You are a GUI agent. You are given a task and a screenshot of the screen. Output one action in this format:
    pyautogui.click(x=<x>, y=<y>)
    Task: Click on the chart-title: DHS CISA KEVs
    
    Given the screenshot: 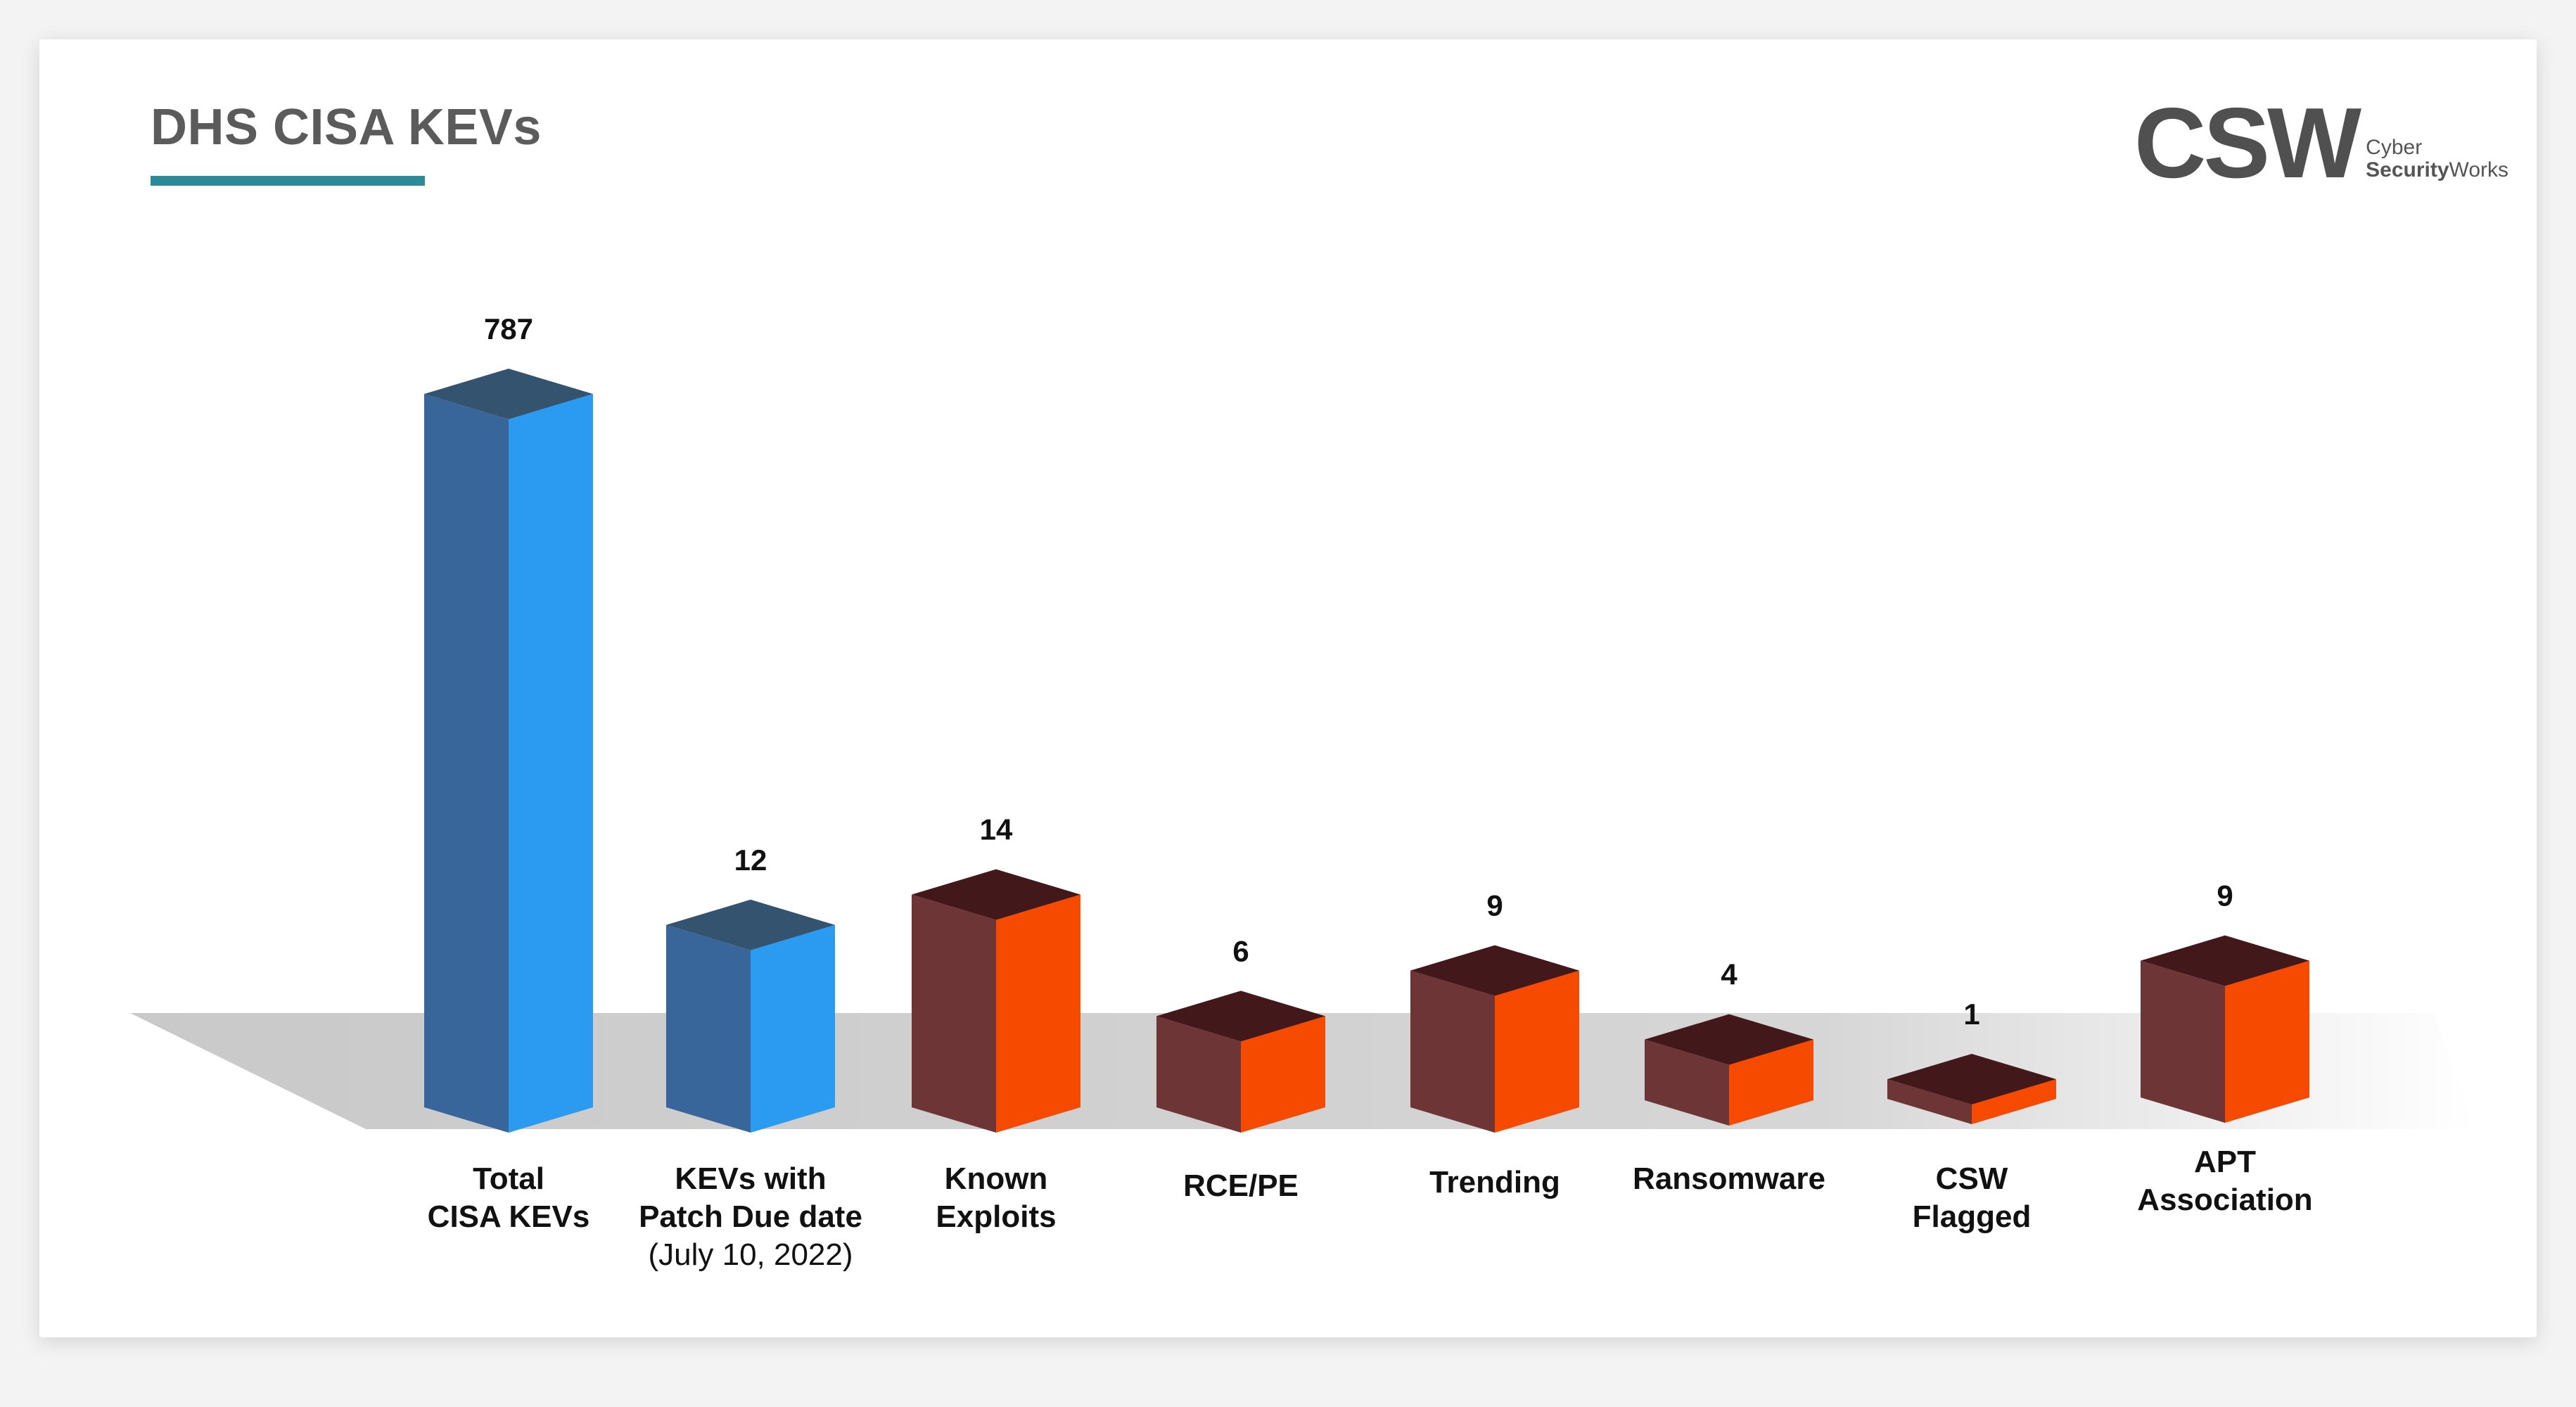 What is the action you would take?
    pyautogui.click(x=346, y=127)
    